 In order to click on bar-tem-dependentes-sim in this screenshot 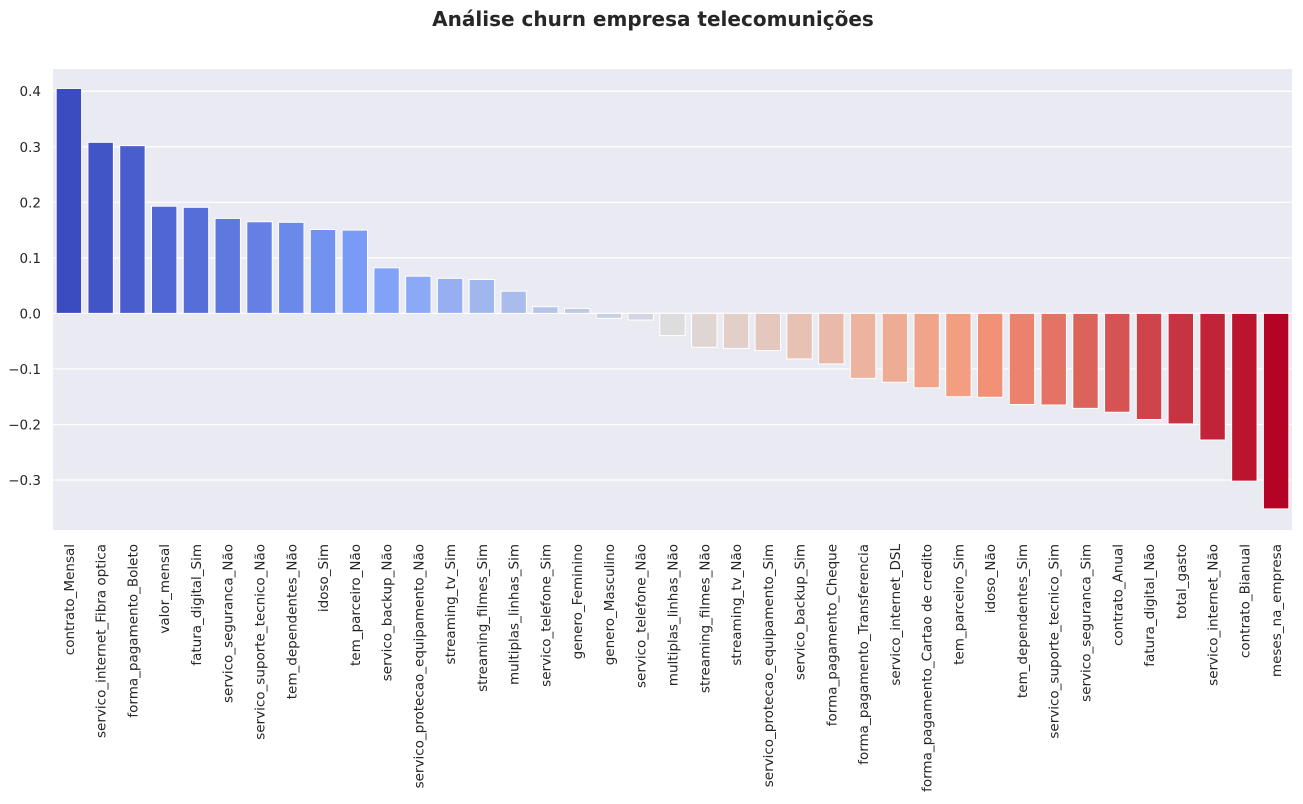, I will do `click(1022, 358)`.